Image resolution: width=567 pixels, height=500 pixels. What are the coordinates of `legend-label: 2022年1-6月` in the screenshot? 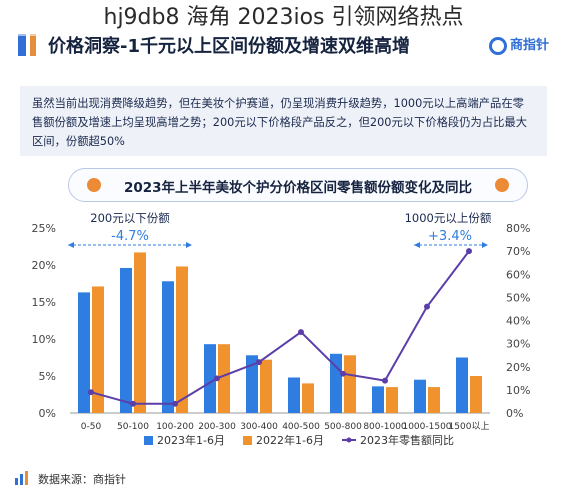 It's located at (290, 440).